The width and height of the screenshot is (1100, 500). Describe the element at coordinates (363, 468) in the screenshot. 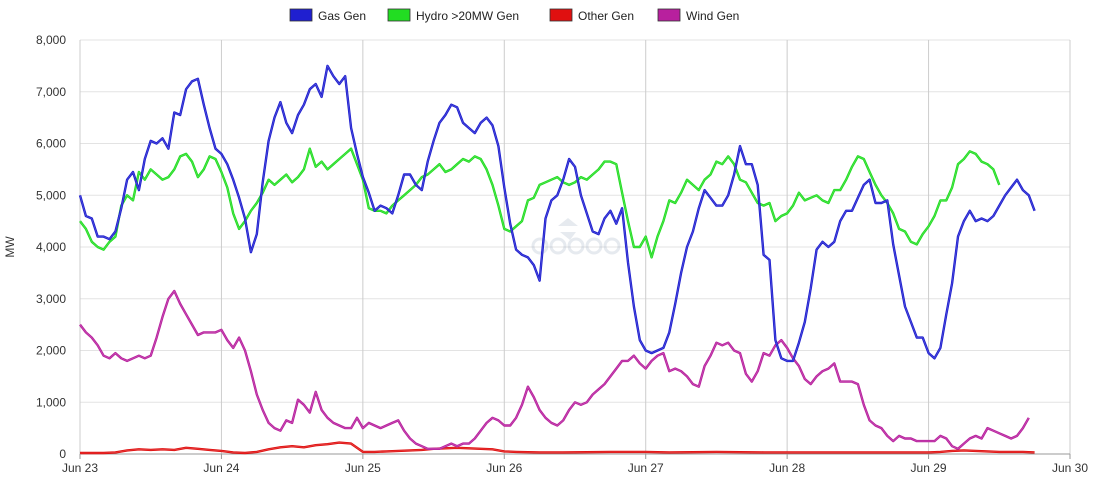

I see `x-tick-label: Jun 25` at that location.